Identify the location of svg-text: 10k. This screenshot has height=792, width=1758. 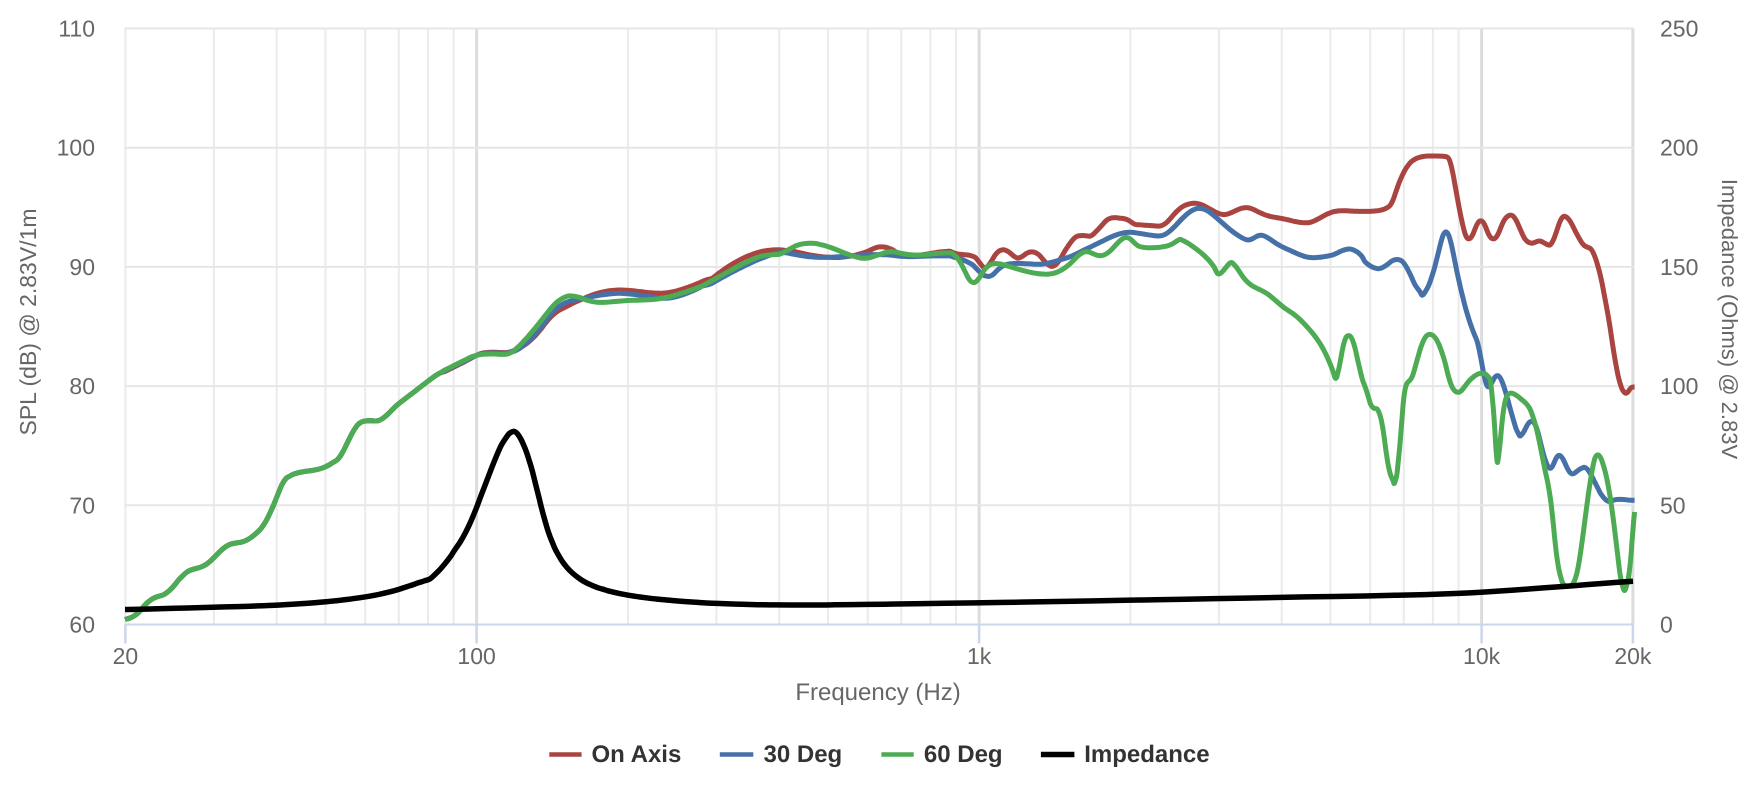
(1482, 656).